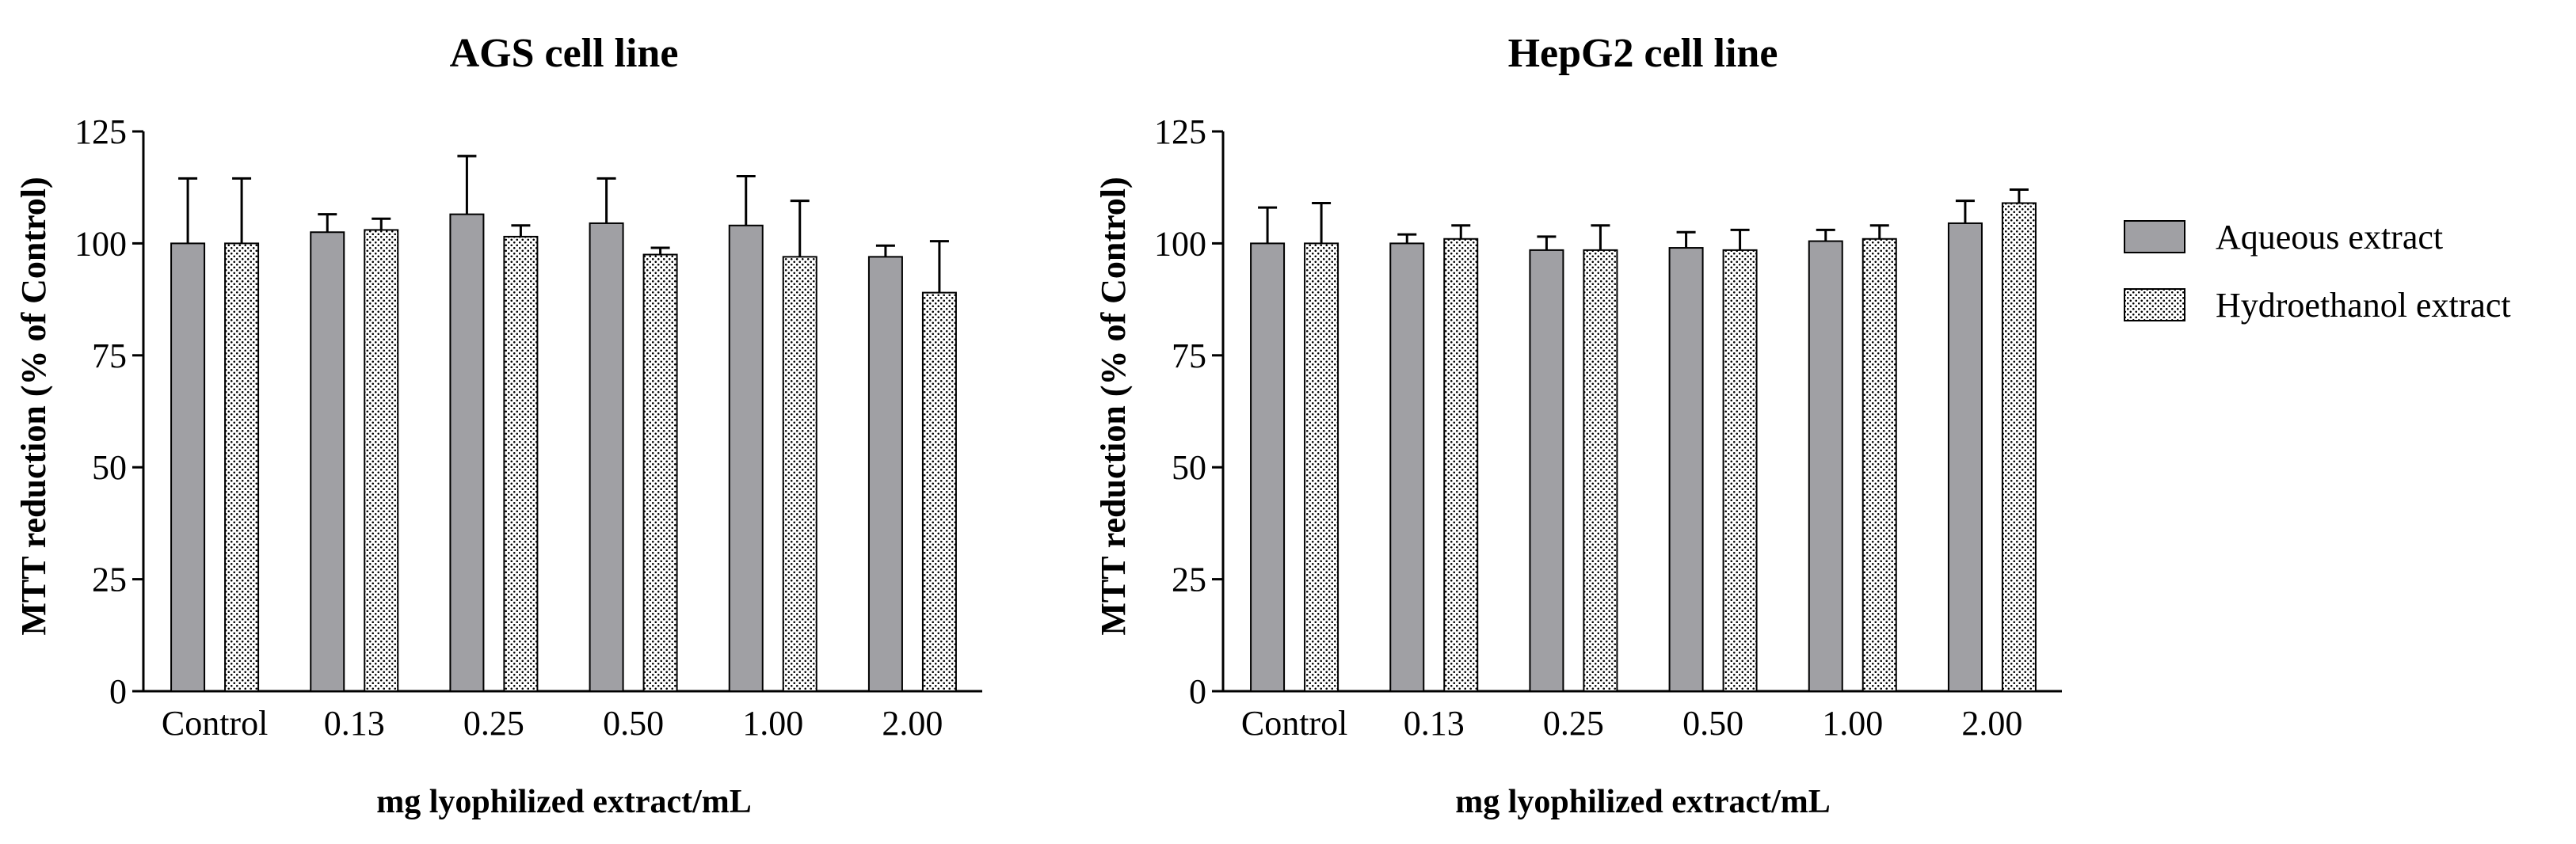 This screenshot has width=2576, height=844. What do you see at coordinates (2317, 271) in the screenshot?
I see `legend: Aqueous extract Hydroethanol extract` at bounding box center [2317, 271].